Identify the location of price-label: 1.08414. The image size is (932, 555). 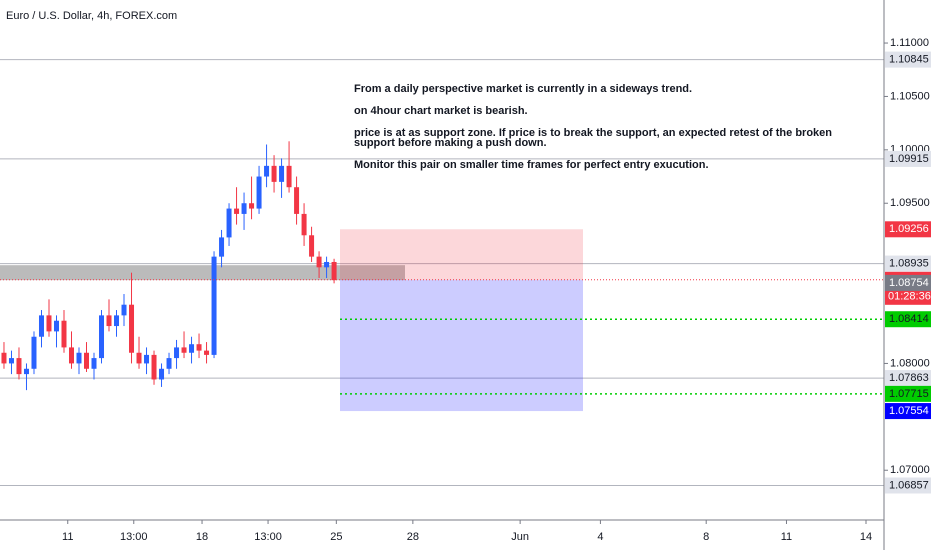
(909, 319).